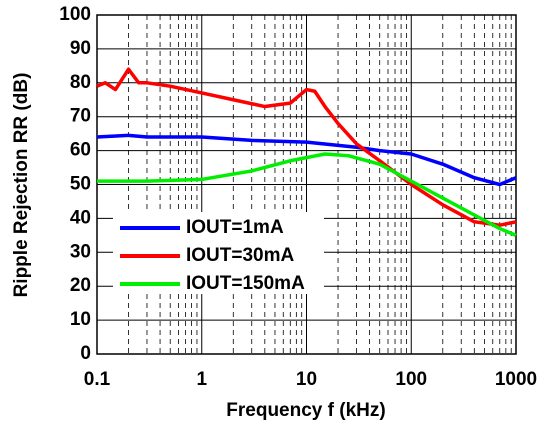 This screenshot has height=430, width=545. I want to click on y-tick-label: 30, so click(80, 251).